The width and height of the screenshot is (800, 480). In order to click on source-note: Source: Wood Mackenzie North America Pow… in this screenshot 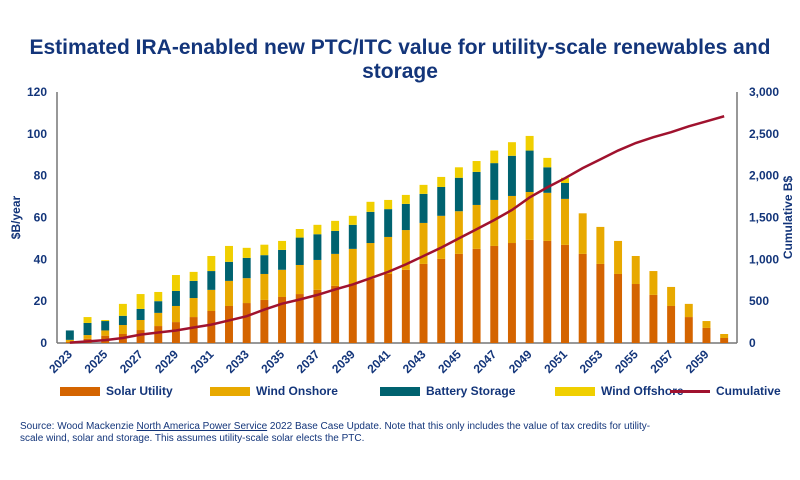, I will do `click(340, 433)`.